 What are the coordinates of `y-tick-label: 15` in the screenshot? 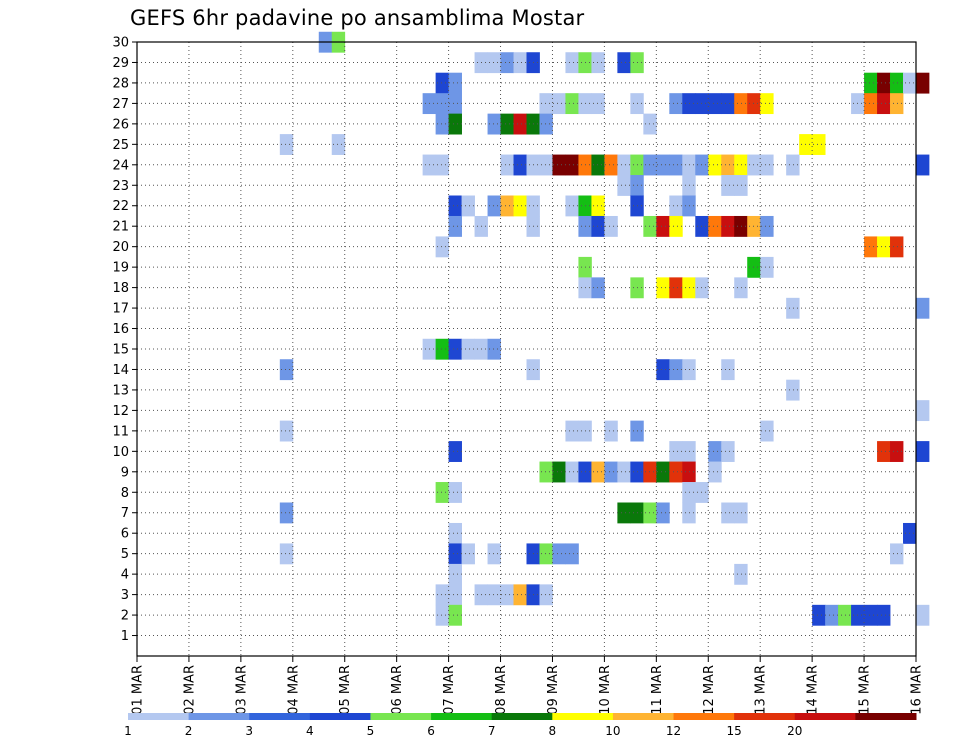 It's located at (120, 350).